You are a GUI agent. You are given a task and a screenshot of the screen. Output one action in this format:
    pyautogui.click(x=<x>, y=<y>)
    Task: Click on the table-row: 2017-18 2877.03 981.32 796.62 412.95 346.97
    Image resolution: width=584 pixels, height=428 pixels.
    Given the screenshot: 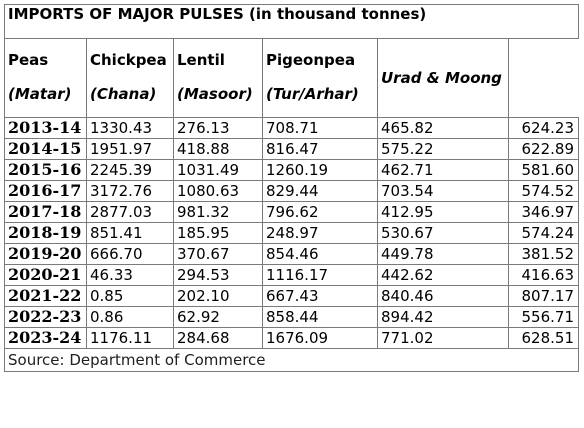 What is the action you would take?
    pyautogui.click(x=292, y=212)
    